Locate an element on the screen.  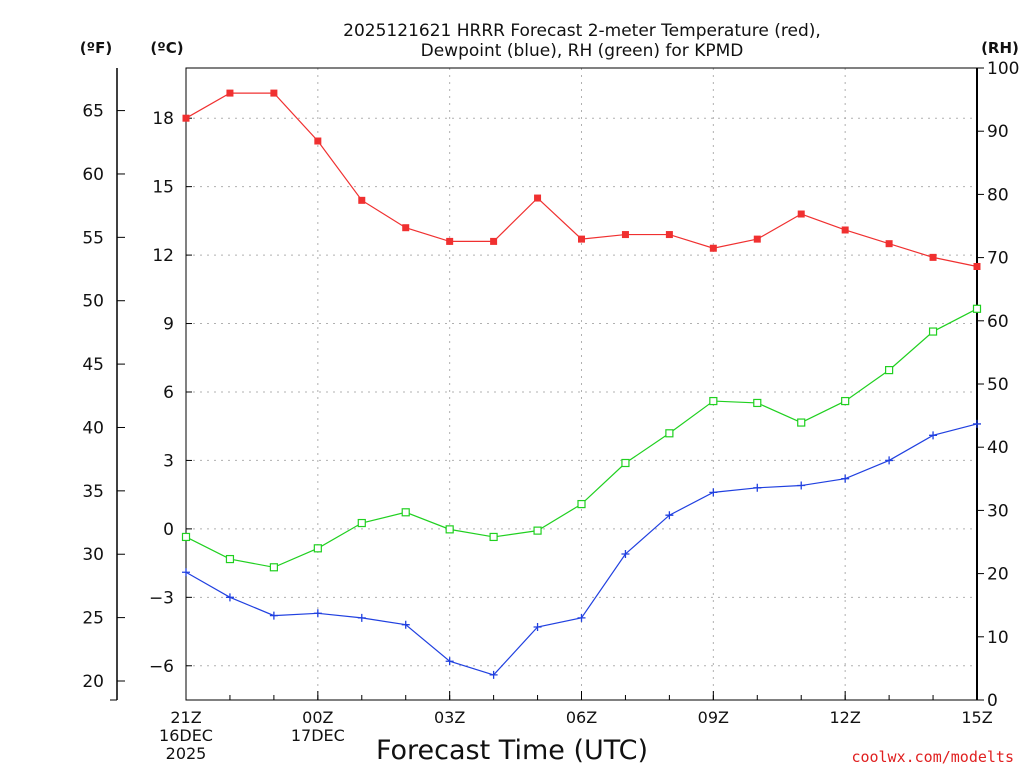
fahrenheit-axis: 65 60 55 50 45 40 35 30 25 20 is located at coordinates (103, 401).